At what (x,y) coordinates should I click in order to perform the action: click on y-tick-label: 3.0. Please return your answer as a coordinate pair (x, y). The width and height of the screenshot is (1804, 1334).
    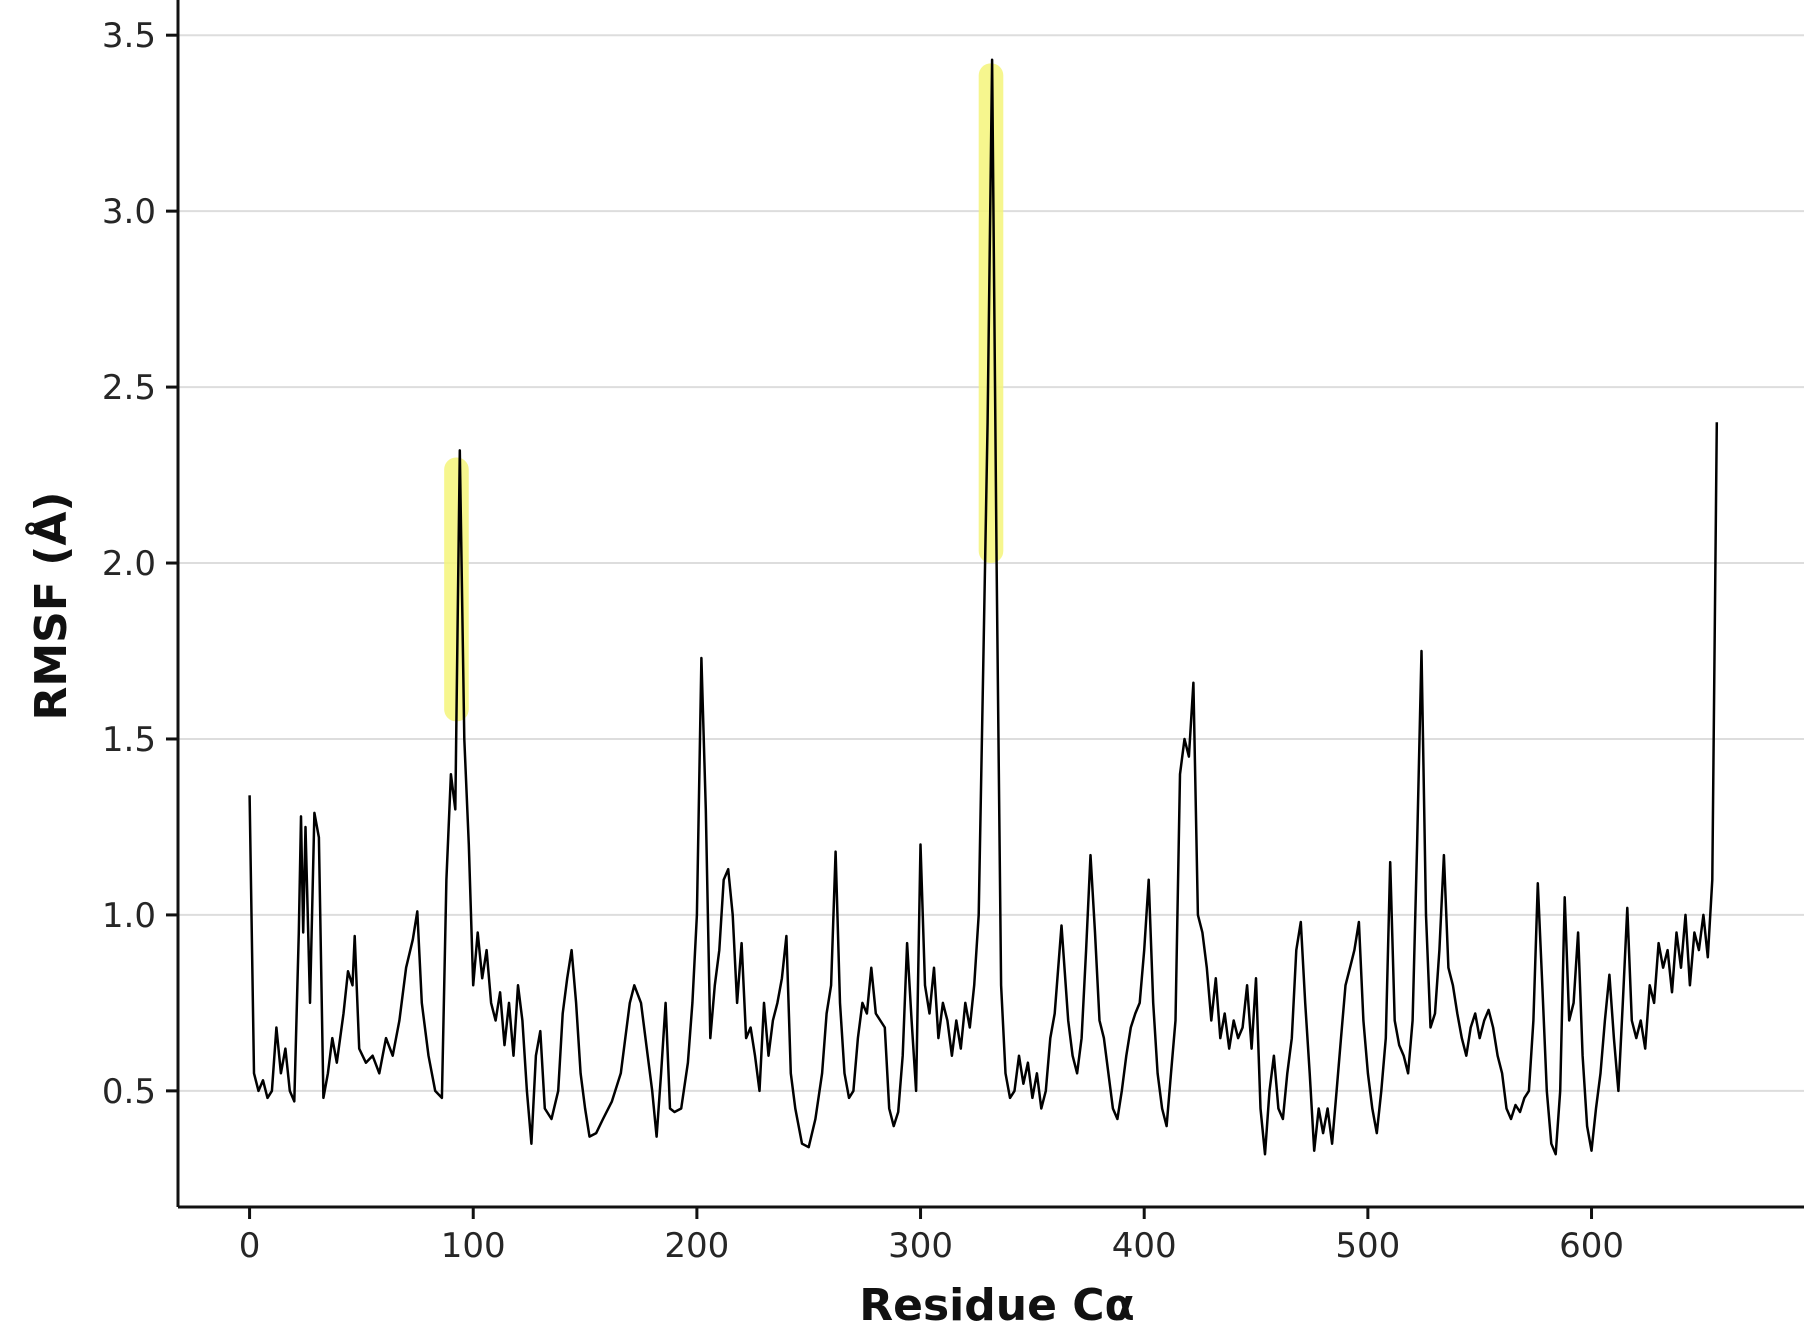
    Looking at the image, I should click on (129, 212).